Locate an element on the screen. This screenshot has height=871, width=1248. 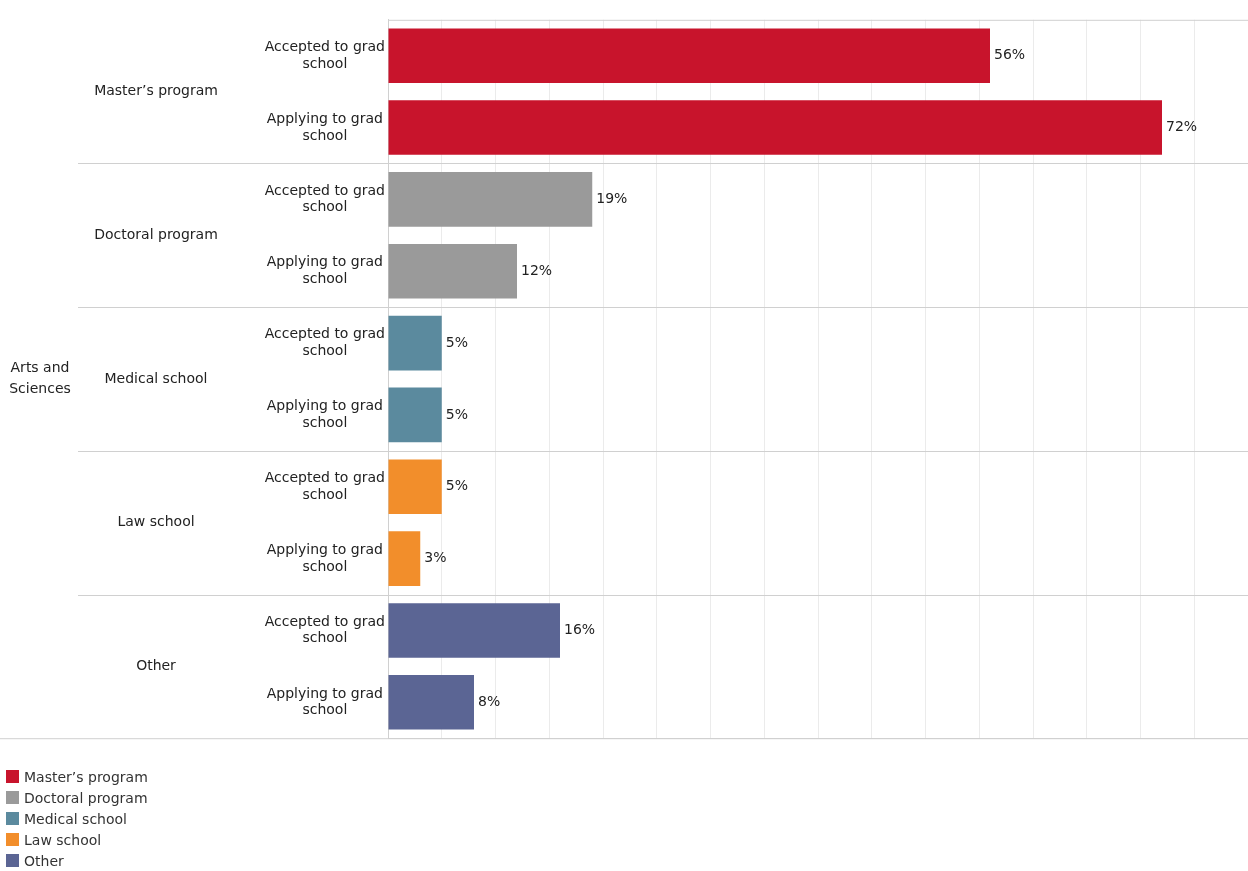
data-label: 8% is located at coordinates (489, 700).